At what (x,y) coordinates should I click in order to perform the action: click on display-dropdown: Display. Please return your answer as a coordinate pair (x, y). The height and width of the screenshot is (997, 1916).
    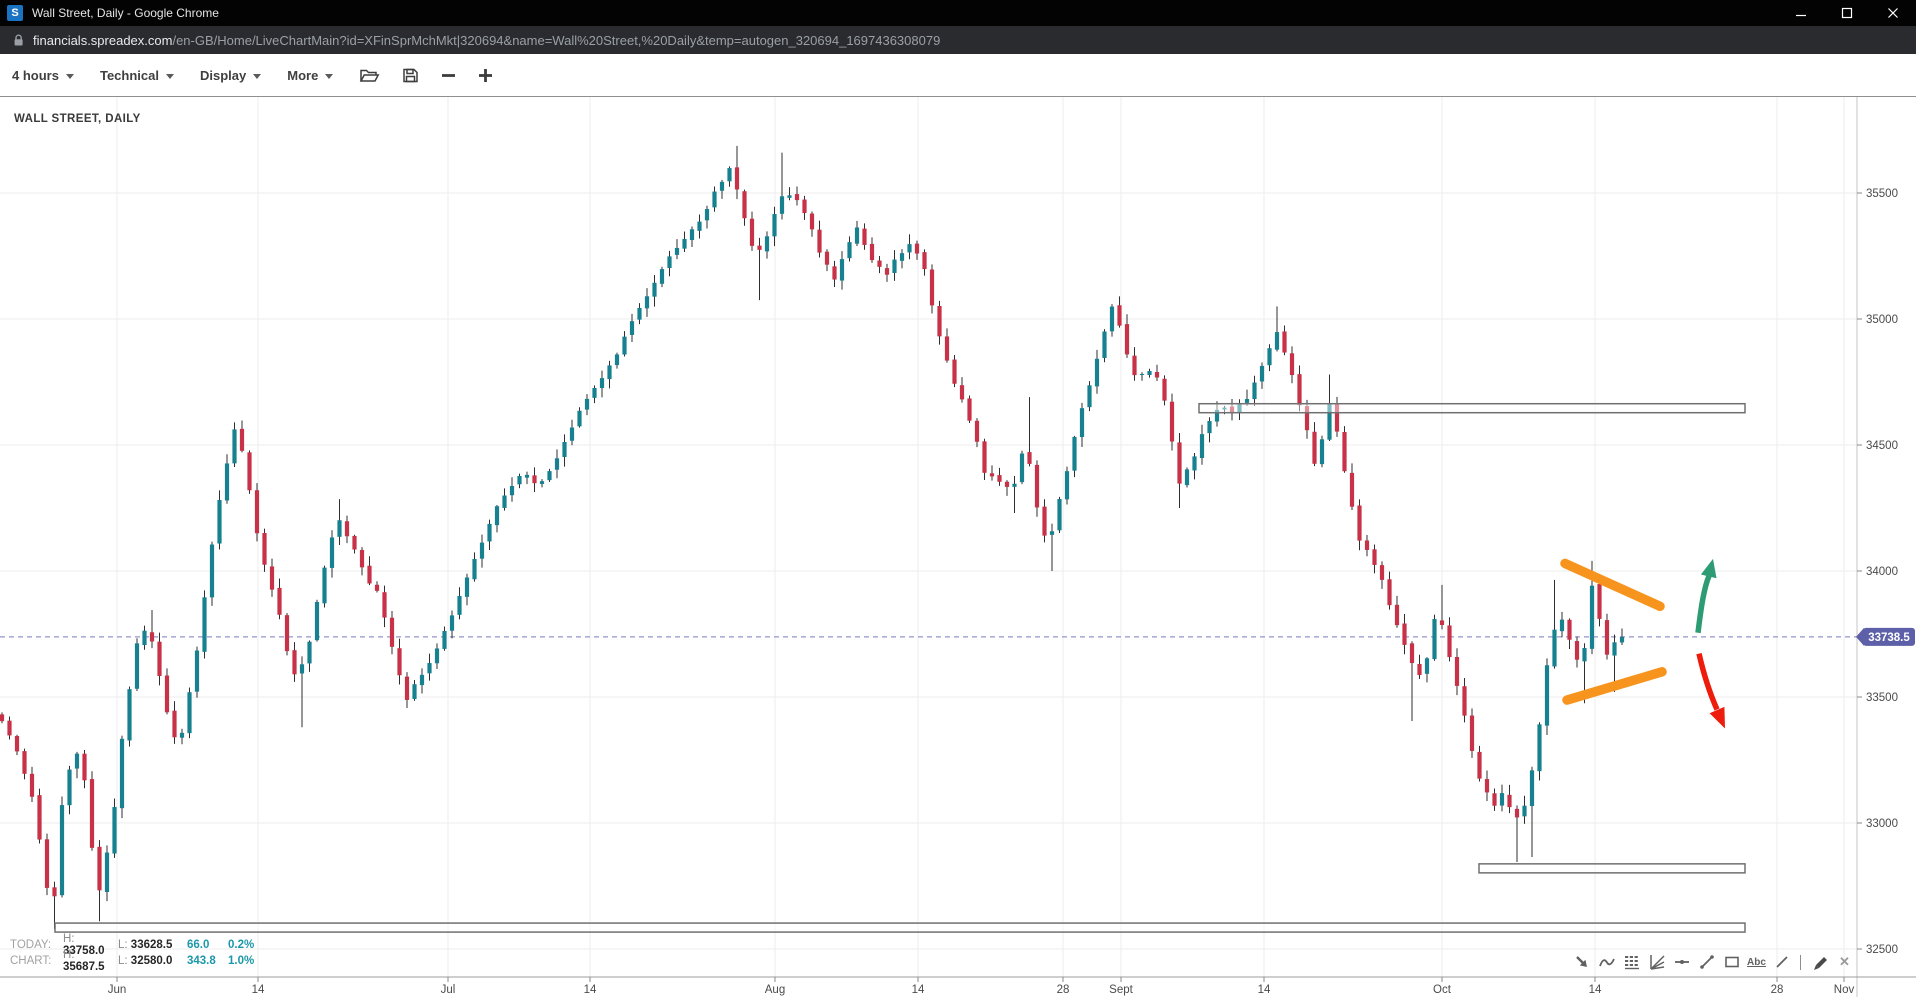
    Looking at the image, I should click on (230, 75).